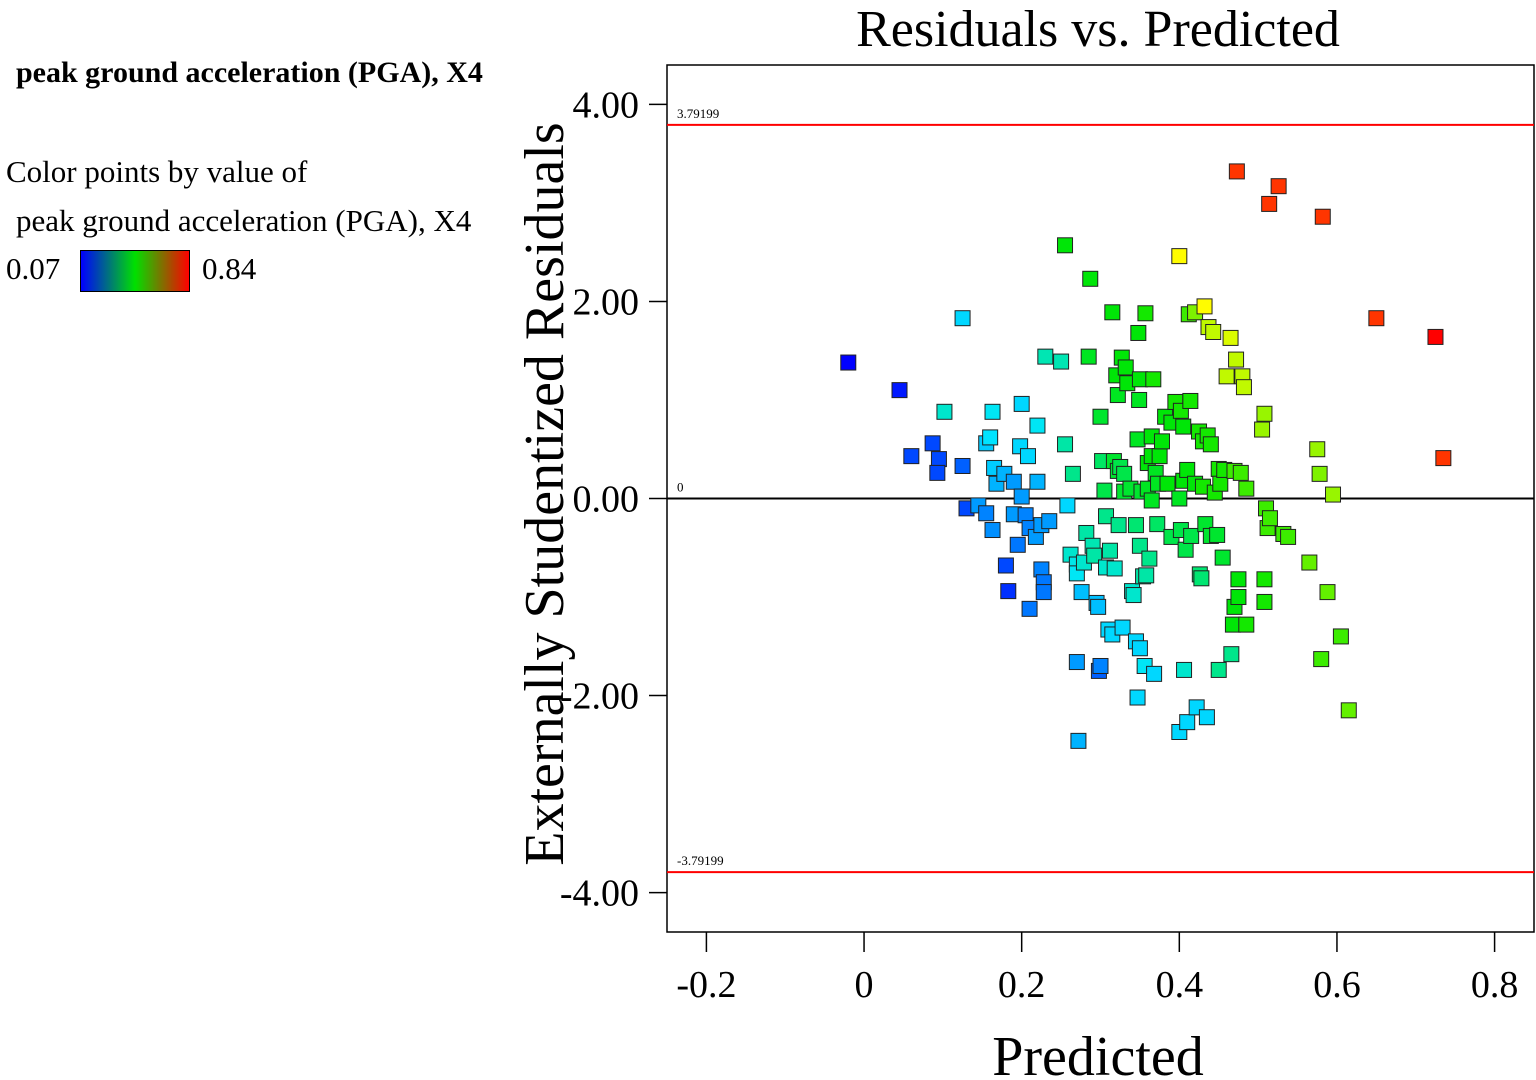 The width and height of the screenshot is (1536, 1080). I want to click on chart-title: Residuals vs. Predicted, so click(1098, 29).